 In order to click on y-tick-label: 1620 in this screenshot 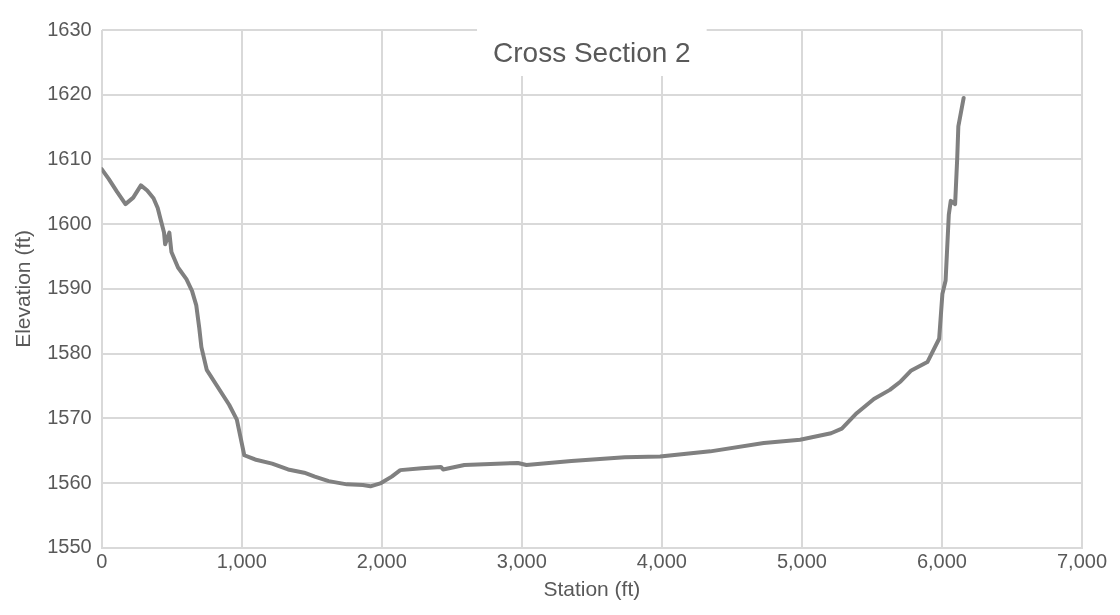, I will do `click(69, 93)`.